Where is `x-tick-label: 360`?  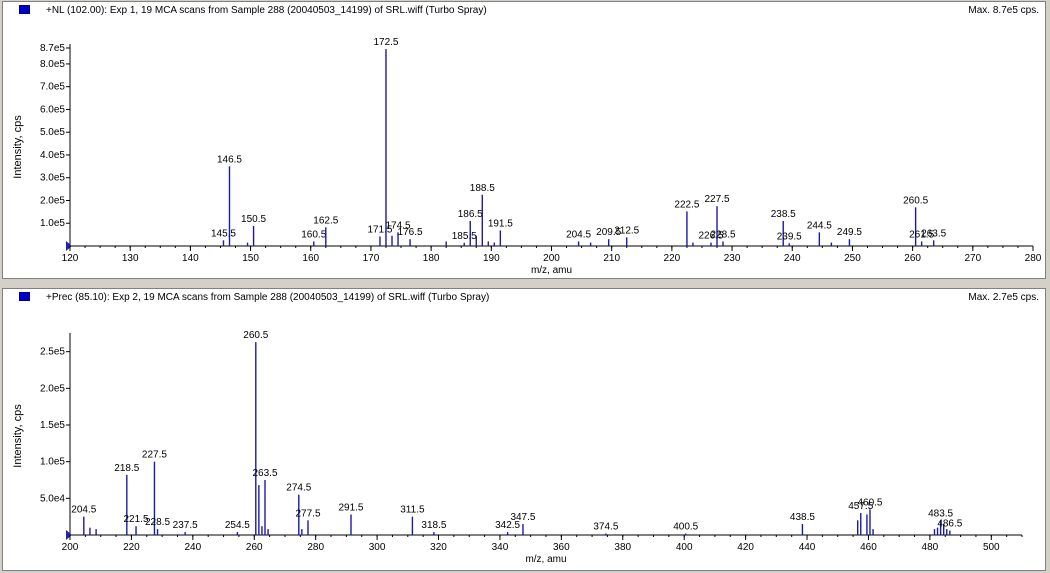
x-tick-label: 360 is located at coordinates (561, 547).